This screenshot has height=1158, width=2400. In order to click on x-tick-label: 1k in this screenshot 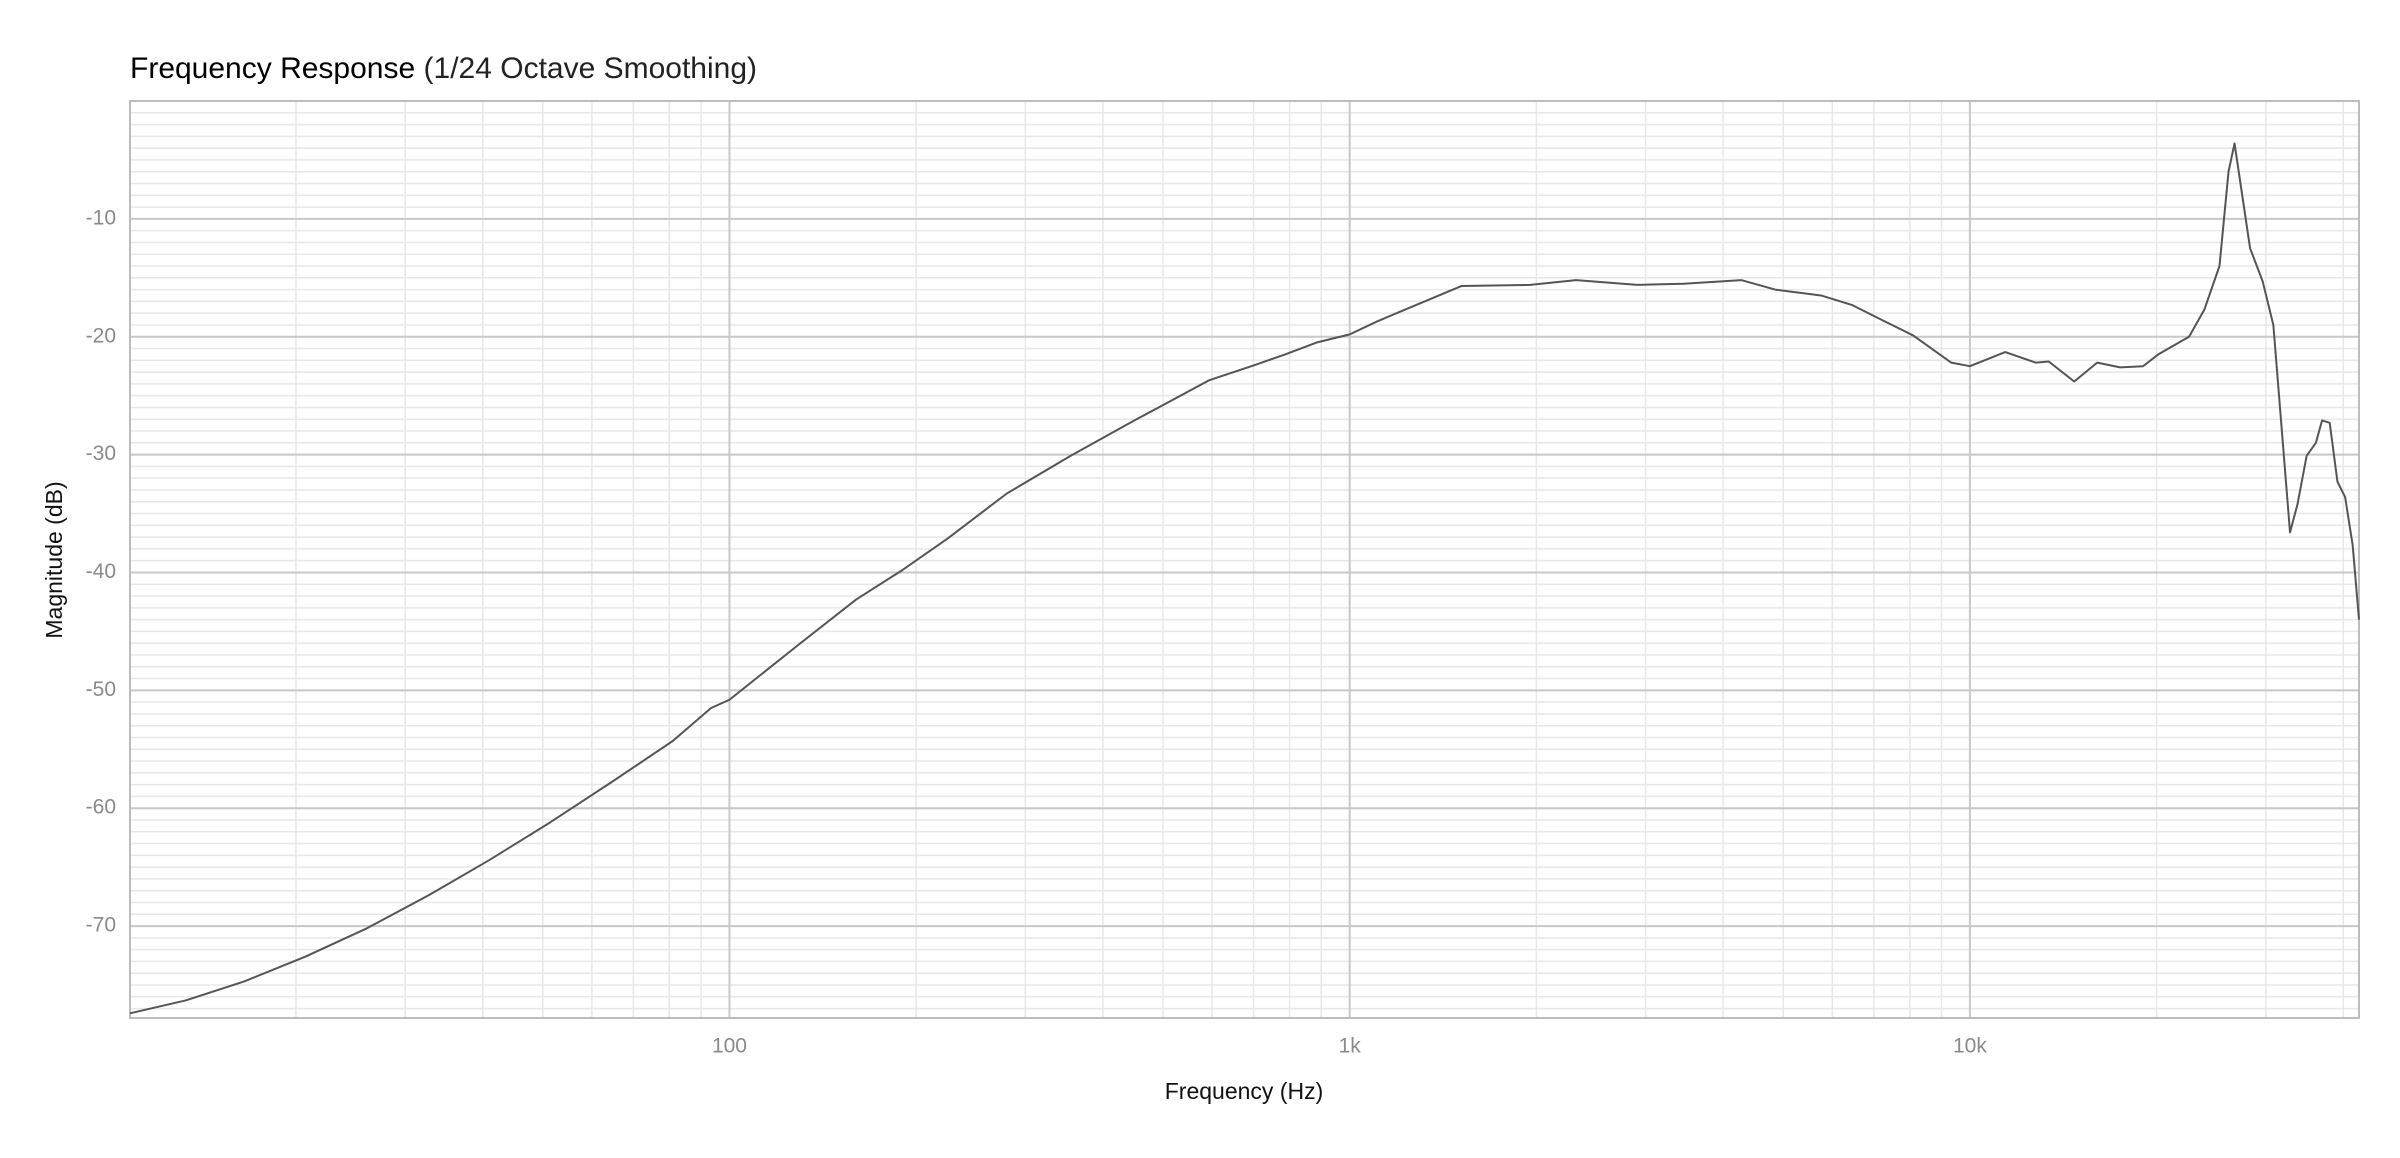, I will do `click(1350, 1046)`.